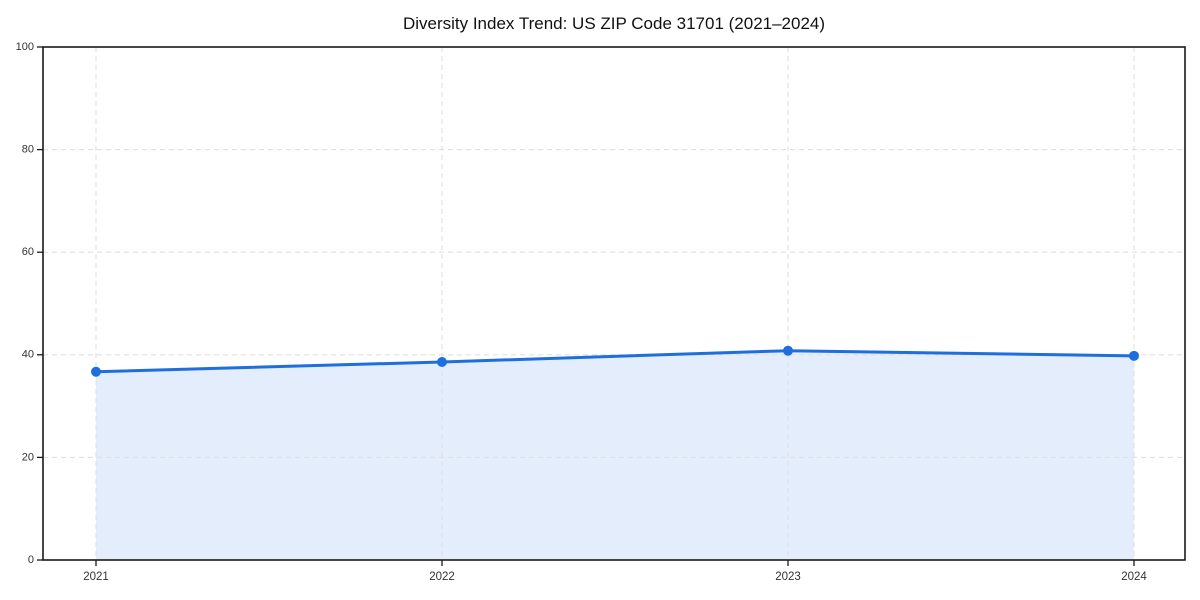  I want to click on y-tick-label-20: 20, so click(28, 457).